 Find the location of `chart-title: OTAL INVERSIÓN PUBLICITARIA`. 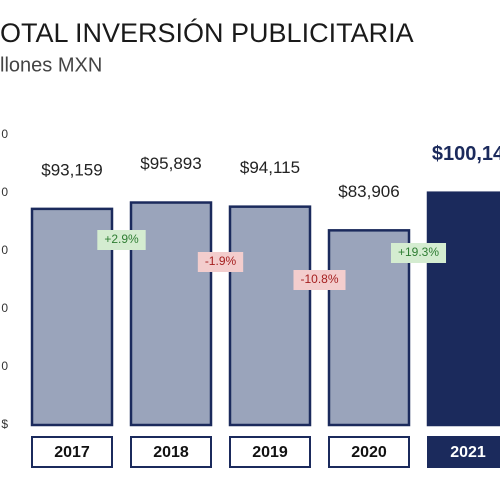

chart-title: OTAL INVERSIÓN PUBLICITARIA is located at coordinates (207, 32).